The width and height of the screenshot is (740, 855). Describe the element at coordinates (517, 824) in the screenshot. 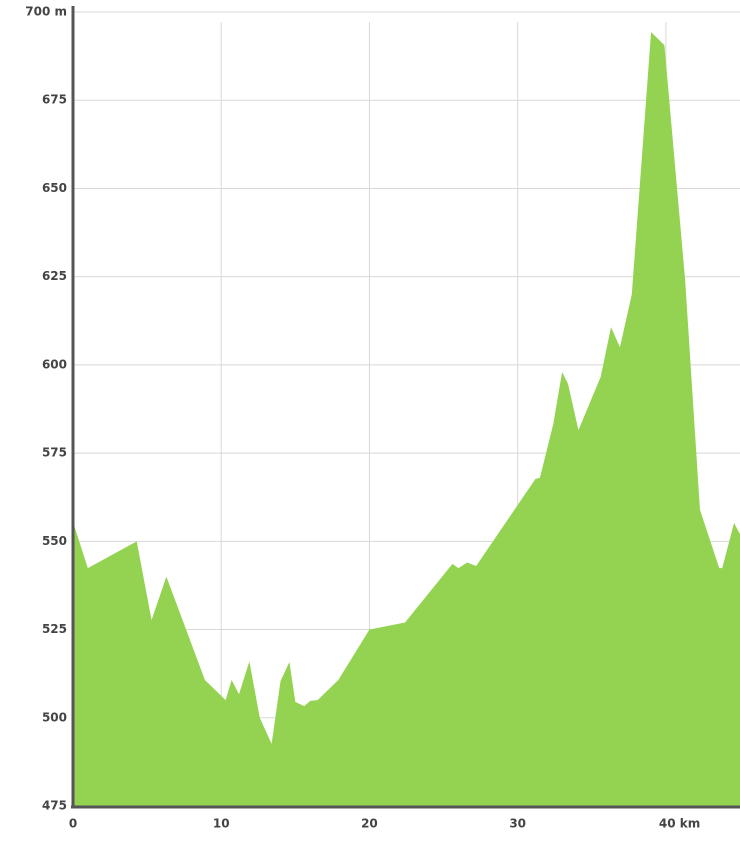

I see `x-tick-label: 30` at that location.